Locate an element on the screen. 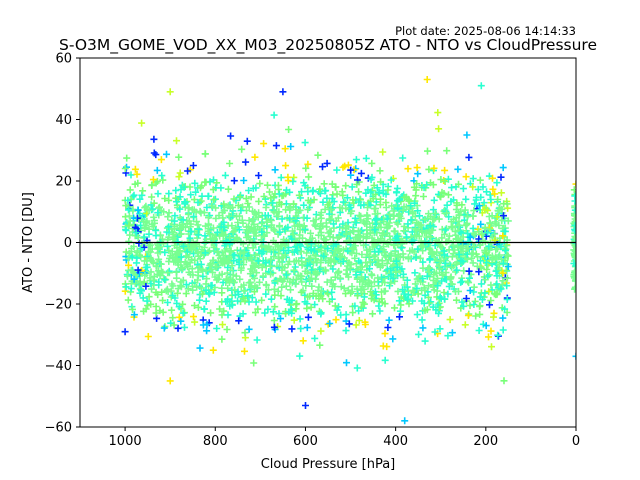 The image size is (640, 480). x-tick-label: 1000 is located at coordinates (125, 441).